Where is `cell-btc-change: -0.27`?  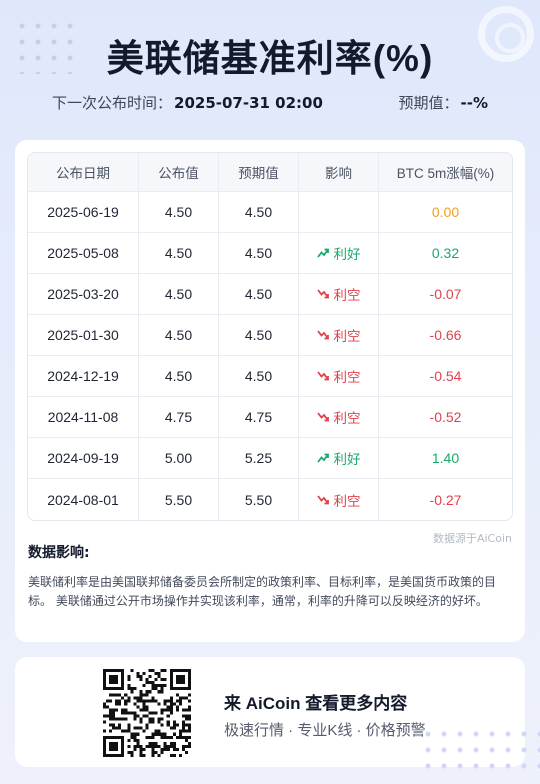
cell-btc-change: -0.27 is located at coordinates (445, 499).